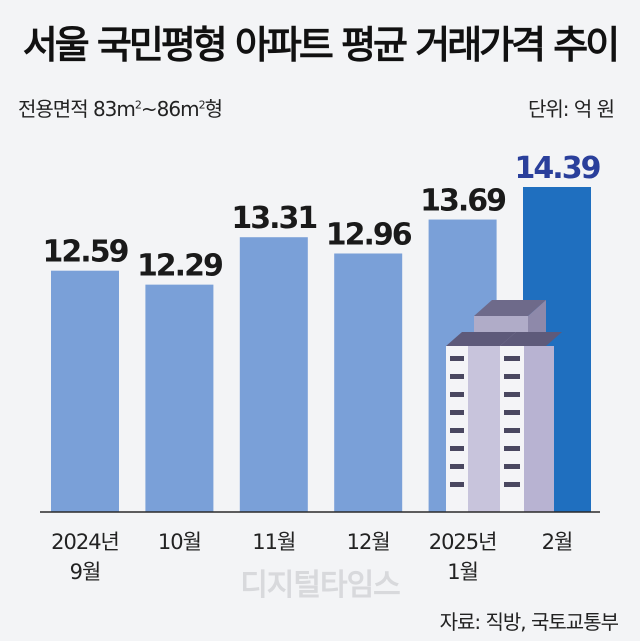  Describe the element at coordinates (85, 572) in the screenshot. I see `category-label-1-line-2: 9월` at that location.